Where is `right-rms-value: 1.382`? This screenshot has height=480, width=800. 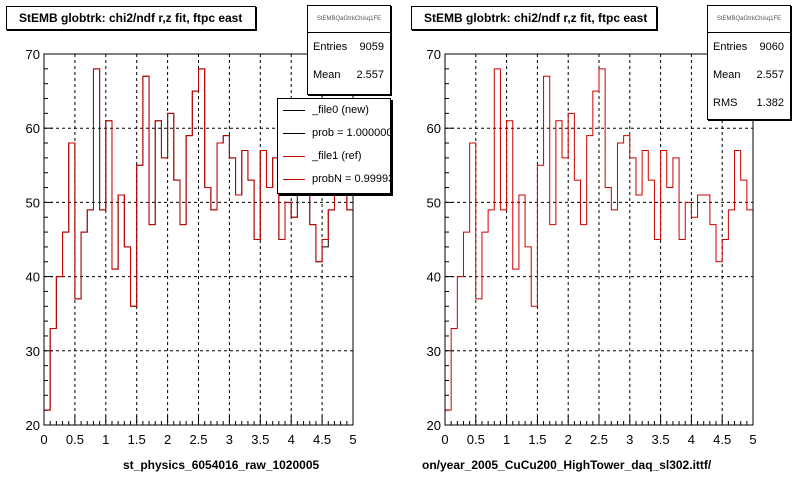 right-rms-value: 1.382 is located at coordinates (770, 103).